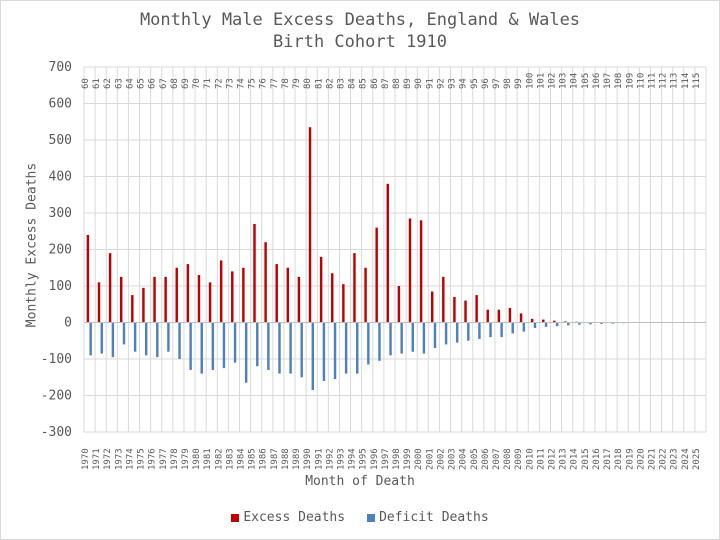 The height and width of the screenshot is (540, 720). What do you see at coordinates (475, 459) in the screenshot?
I see `x-year-label: 2005` at bounding box center [475, 459].